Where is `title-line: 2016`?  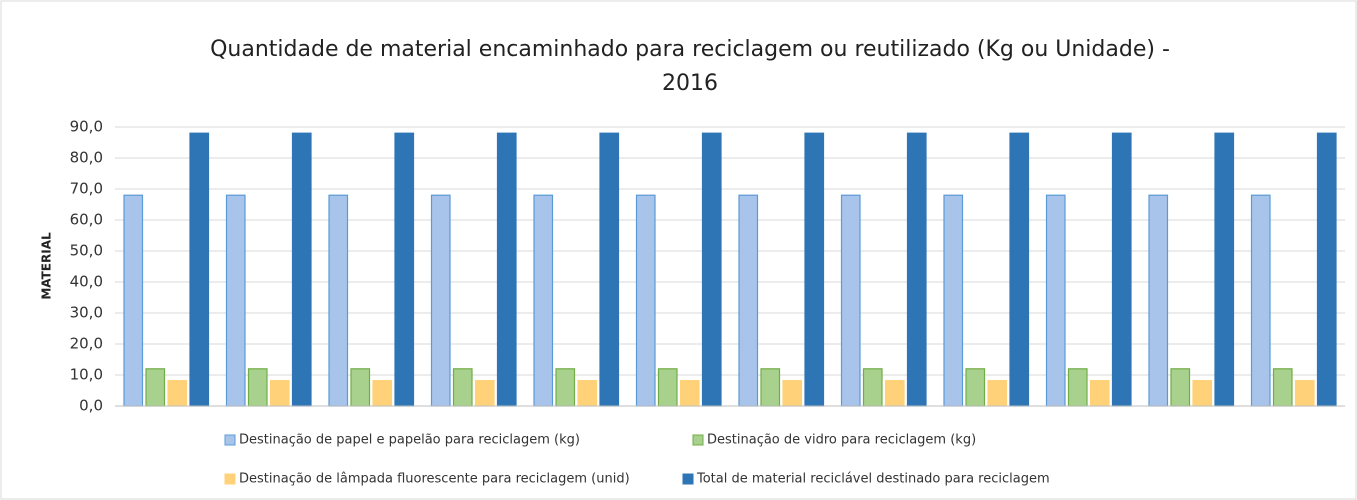 title-line: 2016 is located at coordinates (690, 83).